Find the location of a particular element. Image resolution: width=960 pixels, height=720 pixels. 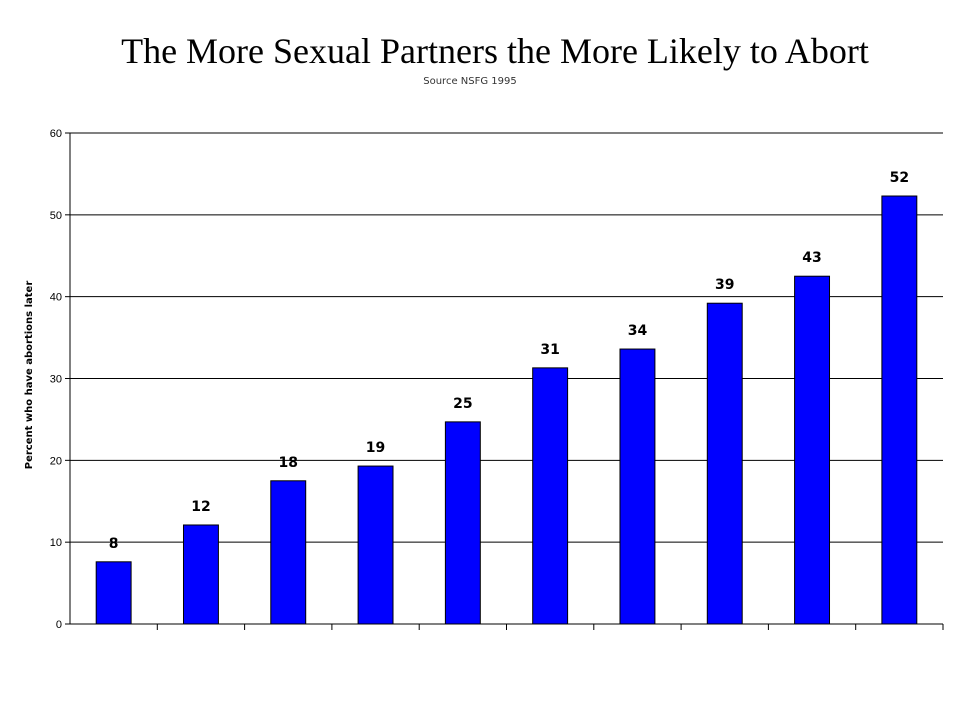

y-tick-label: 20 is located at coordinates (56, 461).